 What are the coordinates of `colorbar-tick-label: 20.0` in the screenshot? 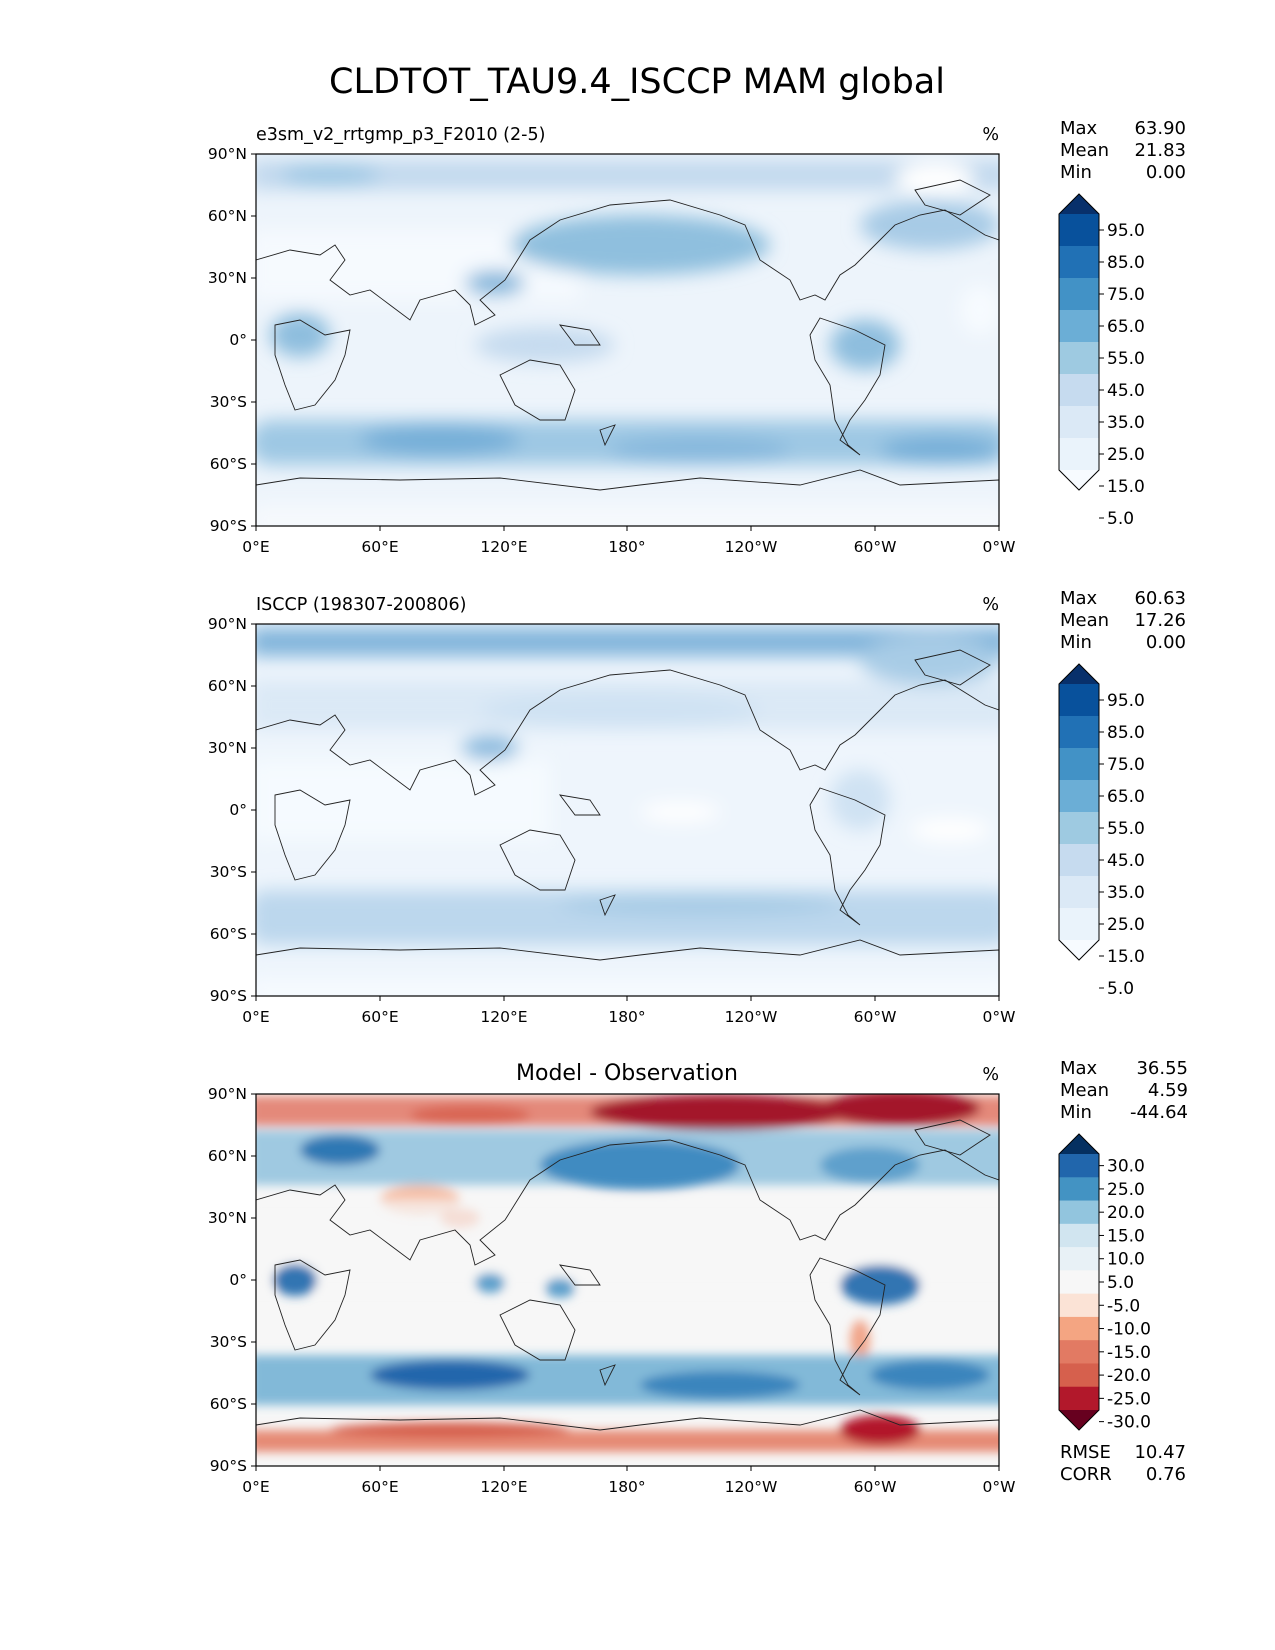 It's located at (1126, 1213).